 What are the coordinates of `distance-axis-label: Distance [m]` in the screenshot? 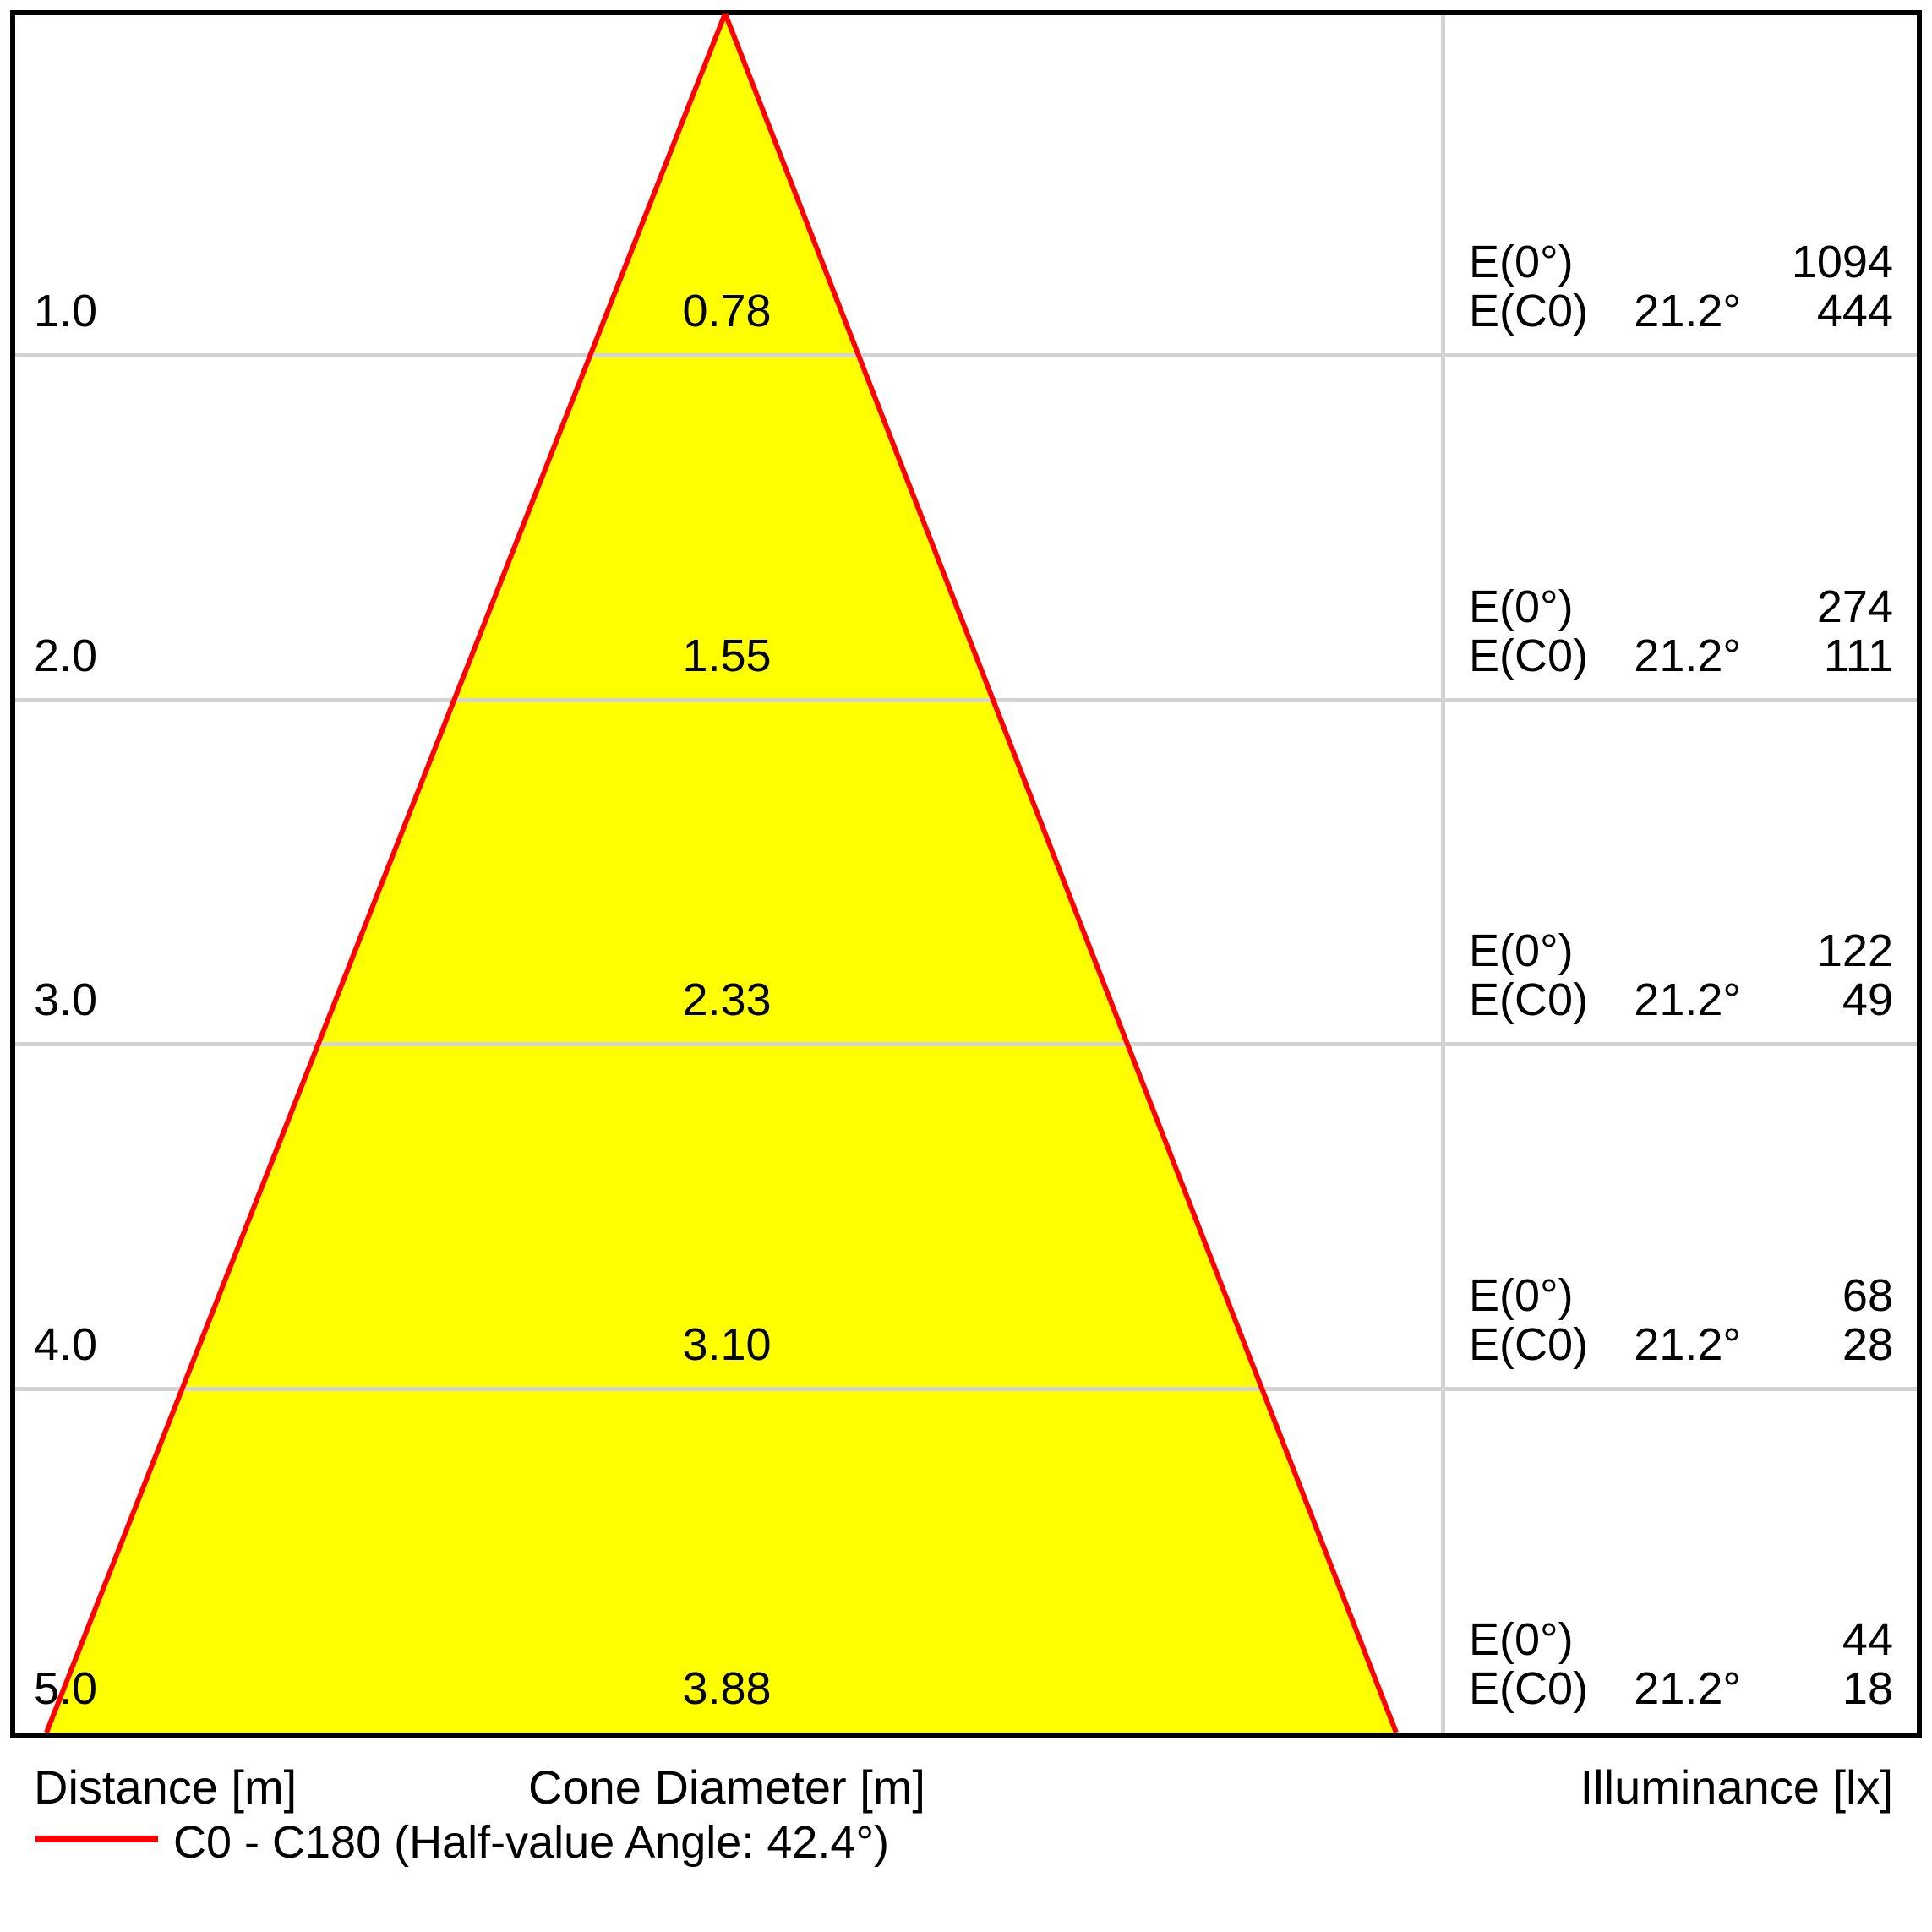 It's located at (165, 1787).